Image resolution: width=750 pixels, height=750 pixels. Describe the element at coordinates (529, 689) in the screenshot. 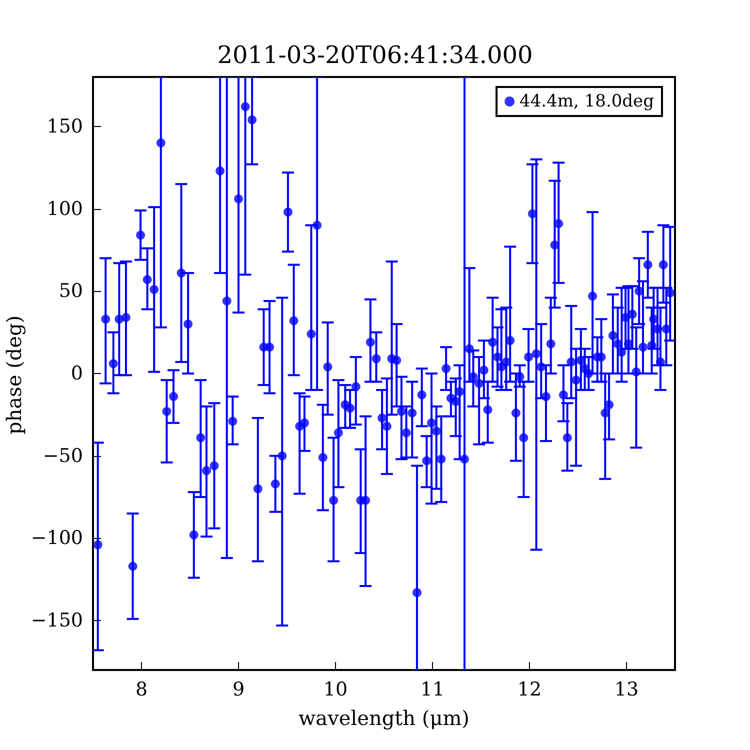

I see `x-tick-label: 12` at that location.